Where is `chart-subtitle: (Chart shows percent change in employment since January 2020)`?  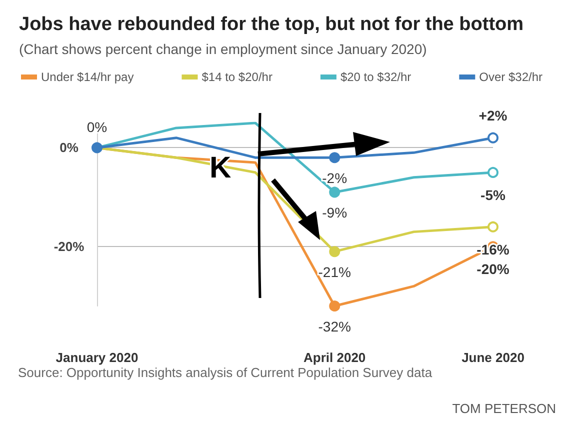 chart-subtitle: (Chart shows percent change in employment since January 2020) is located at coordinates (223, 49).